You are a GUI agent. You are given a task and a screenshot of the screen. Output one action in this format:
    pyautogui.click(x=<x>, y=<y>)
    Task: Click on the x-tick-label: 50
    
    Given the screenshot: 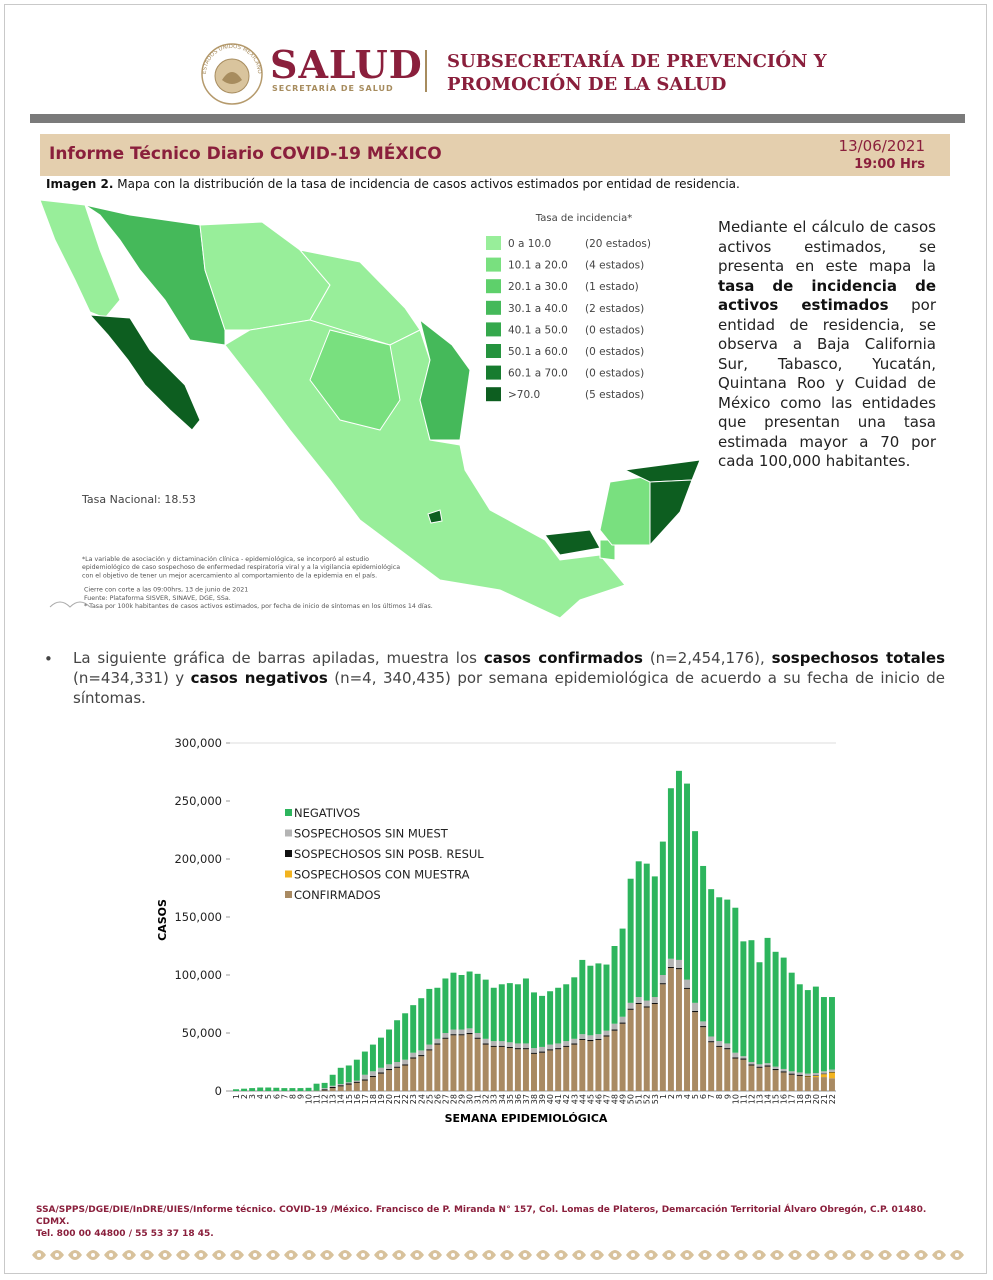 What is the action you would take?
    pyautogui.click(x=631, y=1099)
    